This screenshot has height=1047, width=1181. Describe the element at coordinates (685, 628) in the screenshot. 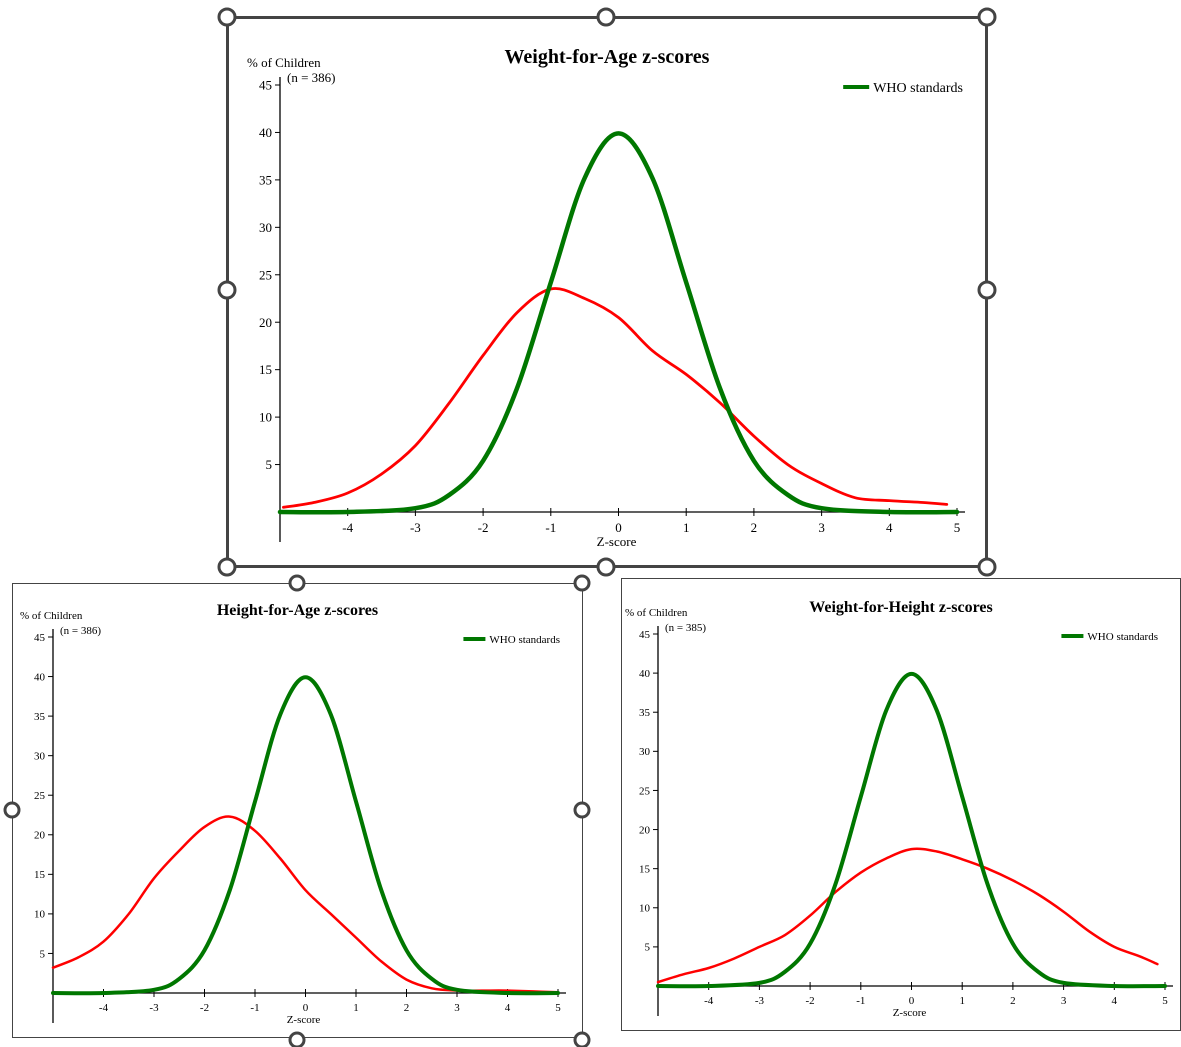

I see `sample-size-label: (n = 385)` at that location.